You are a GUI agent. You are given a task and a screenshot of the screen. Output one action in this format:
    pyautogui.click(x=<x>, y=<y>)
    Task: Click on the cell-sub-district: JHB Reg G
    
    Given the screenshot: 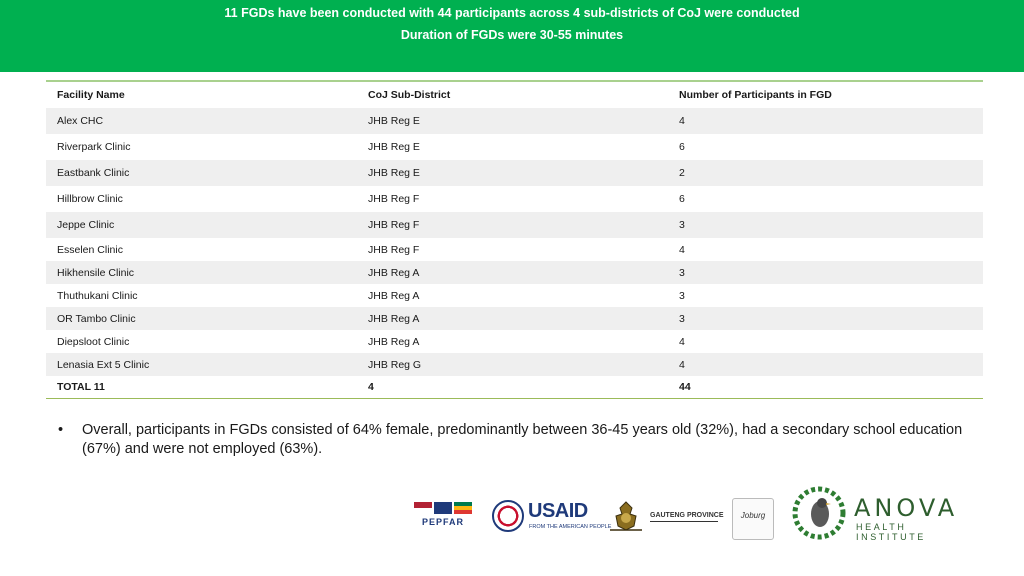 What is the action you would take?
    pyautogui.click(x=512, y=364)
    